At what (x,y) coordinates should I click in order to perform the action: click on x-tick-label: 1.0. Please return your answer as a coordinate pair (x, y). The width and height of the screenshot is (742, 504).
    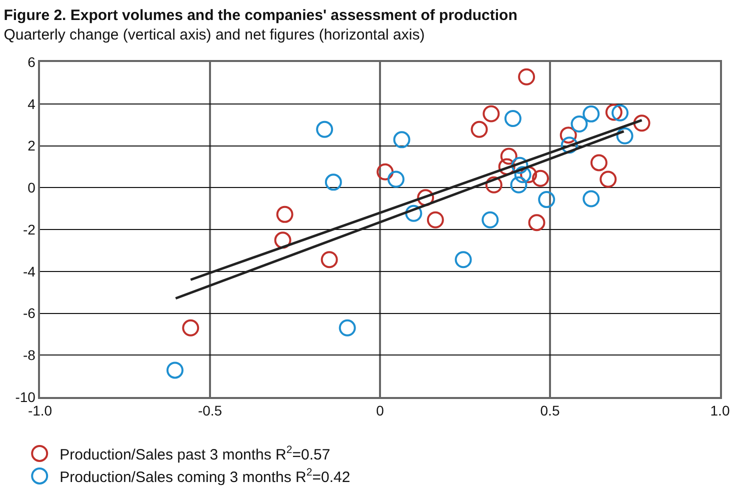
    Looking at the image, I should click on (720, 410).